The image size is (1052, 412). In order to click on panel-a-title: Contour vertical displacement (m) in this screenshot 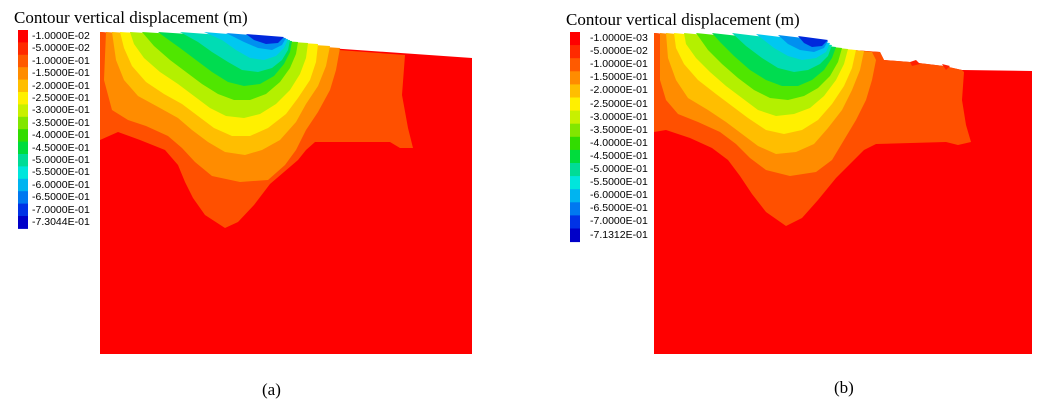, I will do `click(131, 17)`.